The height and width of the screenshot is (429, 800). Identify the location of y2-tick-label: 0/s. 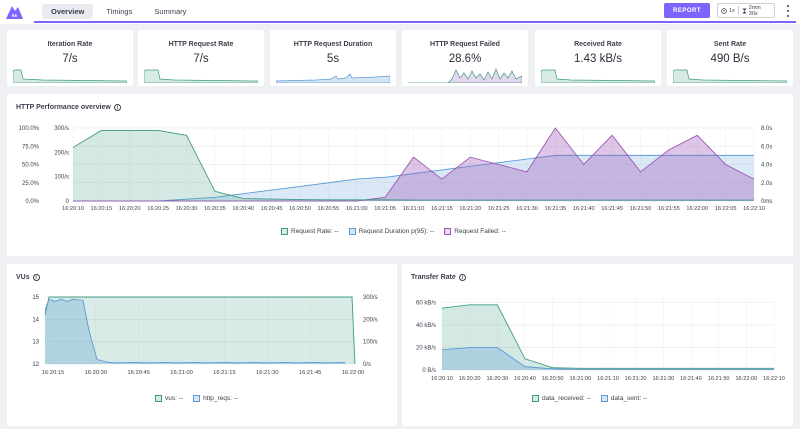
(367, 365).